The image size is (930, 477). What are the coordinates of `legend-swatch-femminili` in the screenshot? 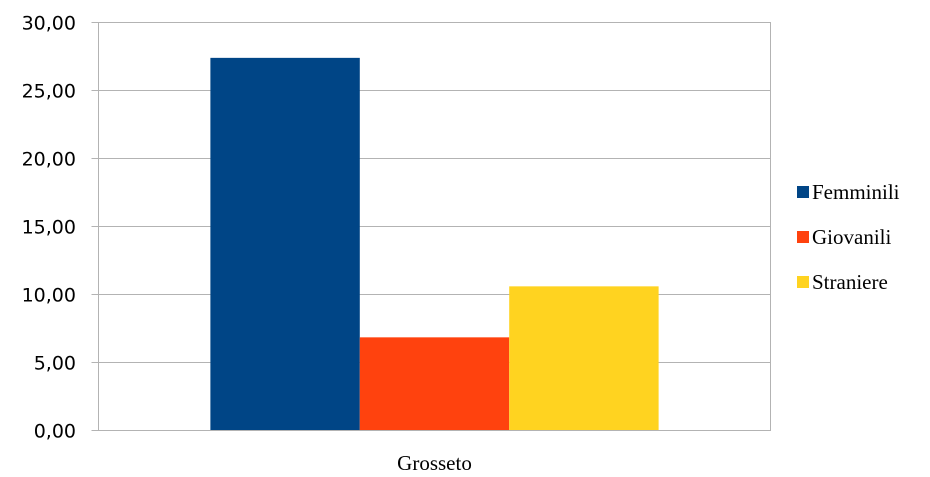 It's located at (803, 192).